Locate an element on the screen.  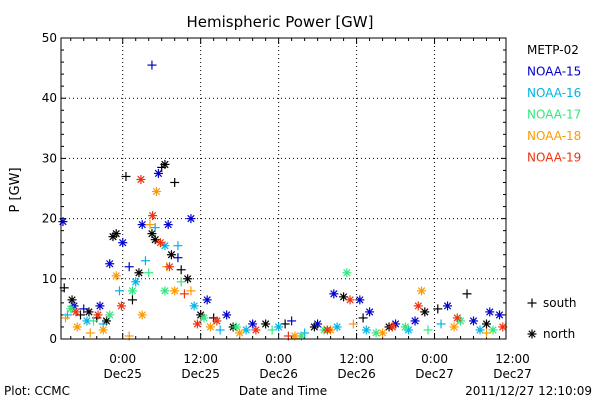
y-tick-label: 20 is located at coordinates (49, 219).